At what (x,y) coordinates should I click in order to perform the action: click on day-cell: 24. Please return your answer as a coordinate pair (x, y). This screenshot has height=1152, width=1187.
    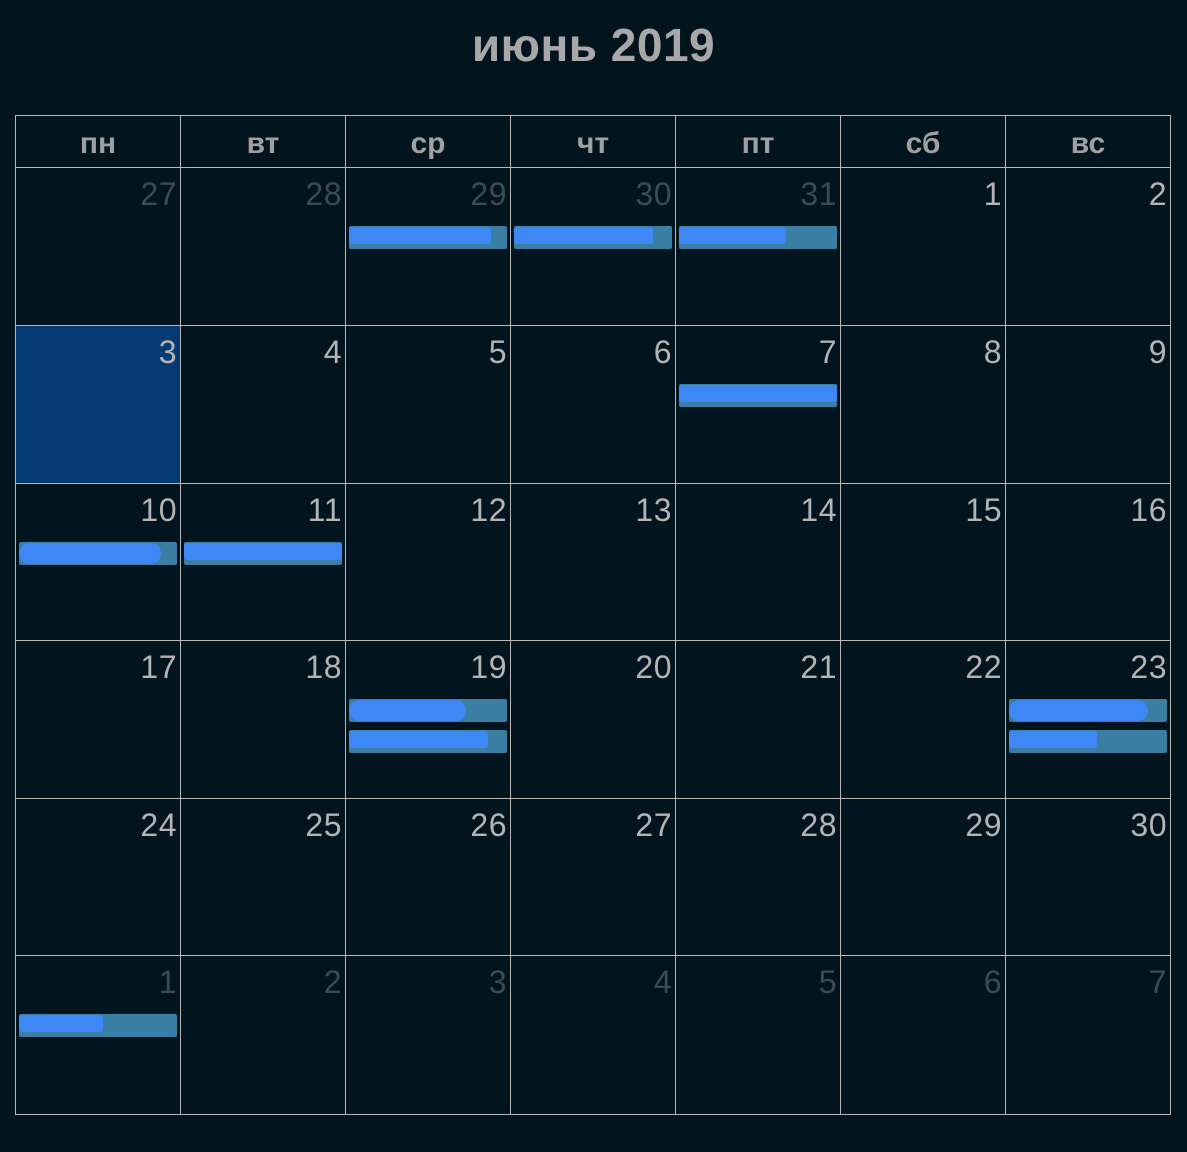
    Looking at the image, I should click on (98, 877).